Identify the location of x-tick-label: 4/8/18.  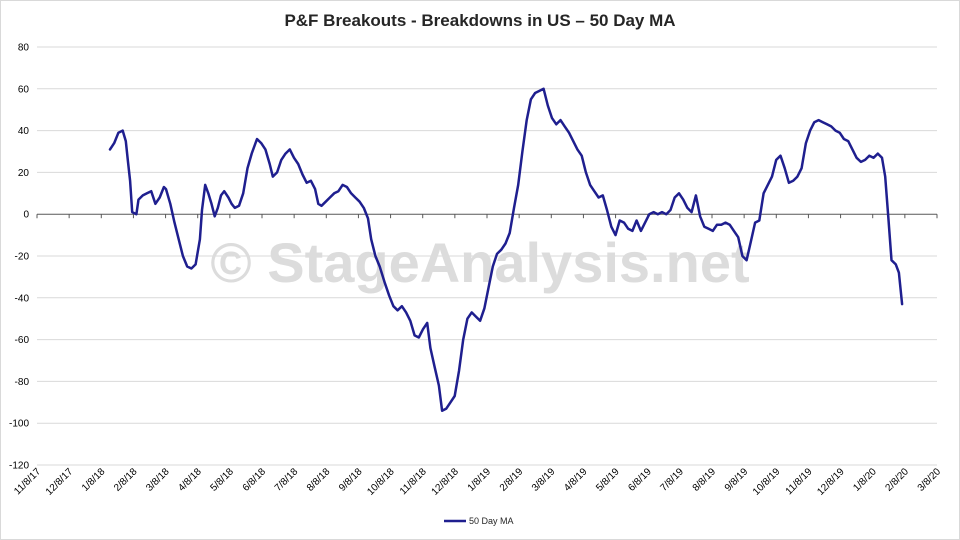
(190, 480).